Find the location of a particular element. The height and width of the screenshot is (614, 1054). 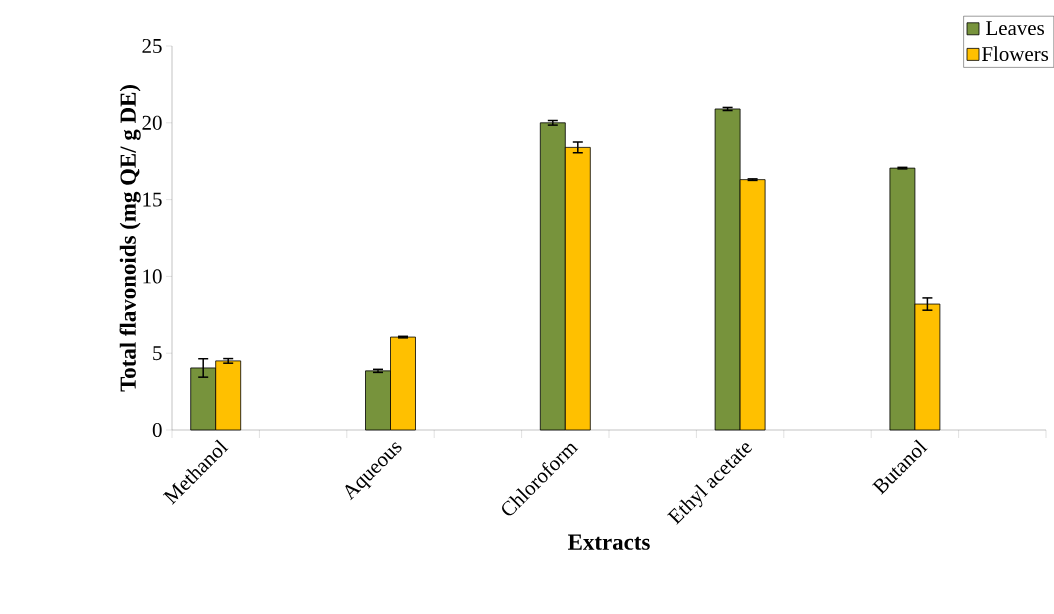

y-axis-title: Total flavonoids (mg QE/ g DE) is located at coordinates (130, 238).